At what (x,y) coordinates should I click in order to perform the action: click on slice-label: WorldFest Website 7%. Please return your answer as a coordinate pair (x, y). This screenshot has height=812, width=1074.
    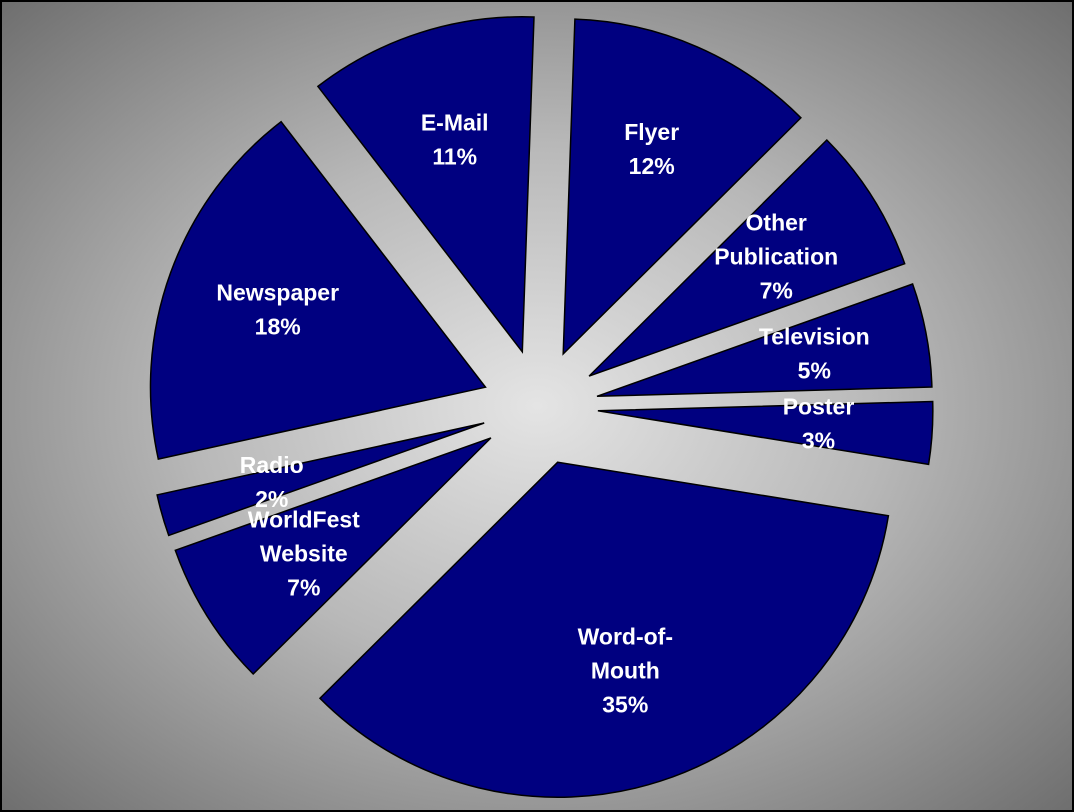
    Looking at the image, I should click on (304, 554).